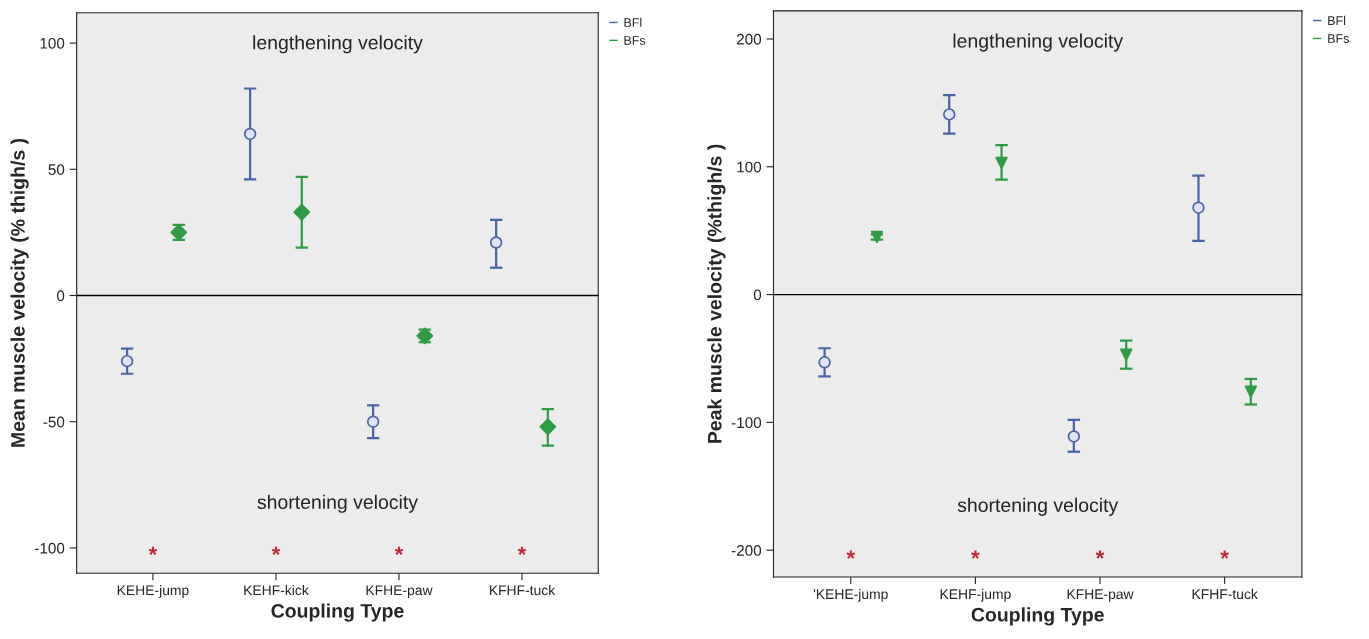  Describe the element at coordinates (276, 590) in the screenshot. I see `x-tick-label: KEHF-kick` at that location.